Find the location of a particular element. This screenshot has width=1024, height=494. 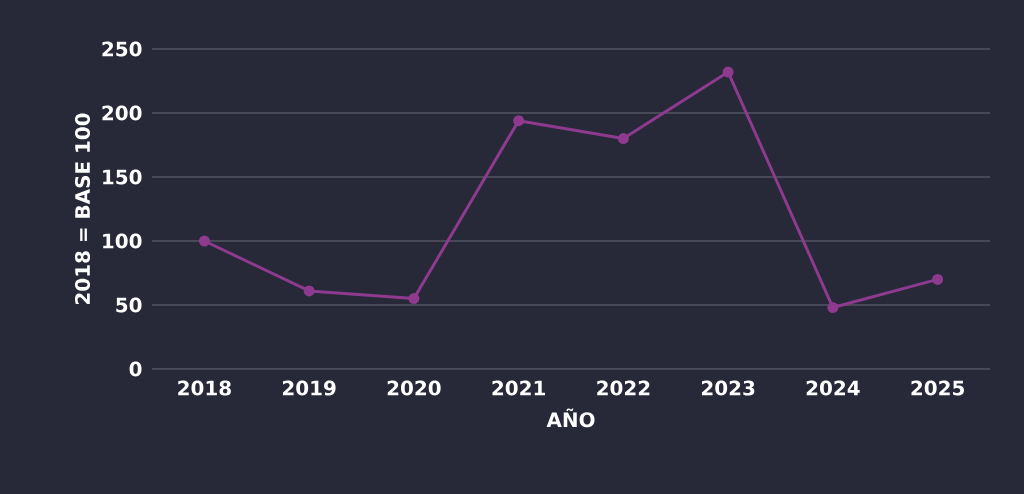

y-tick-label: 0 is located at coordinates (135, 369).